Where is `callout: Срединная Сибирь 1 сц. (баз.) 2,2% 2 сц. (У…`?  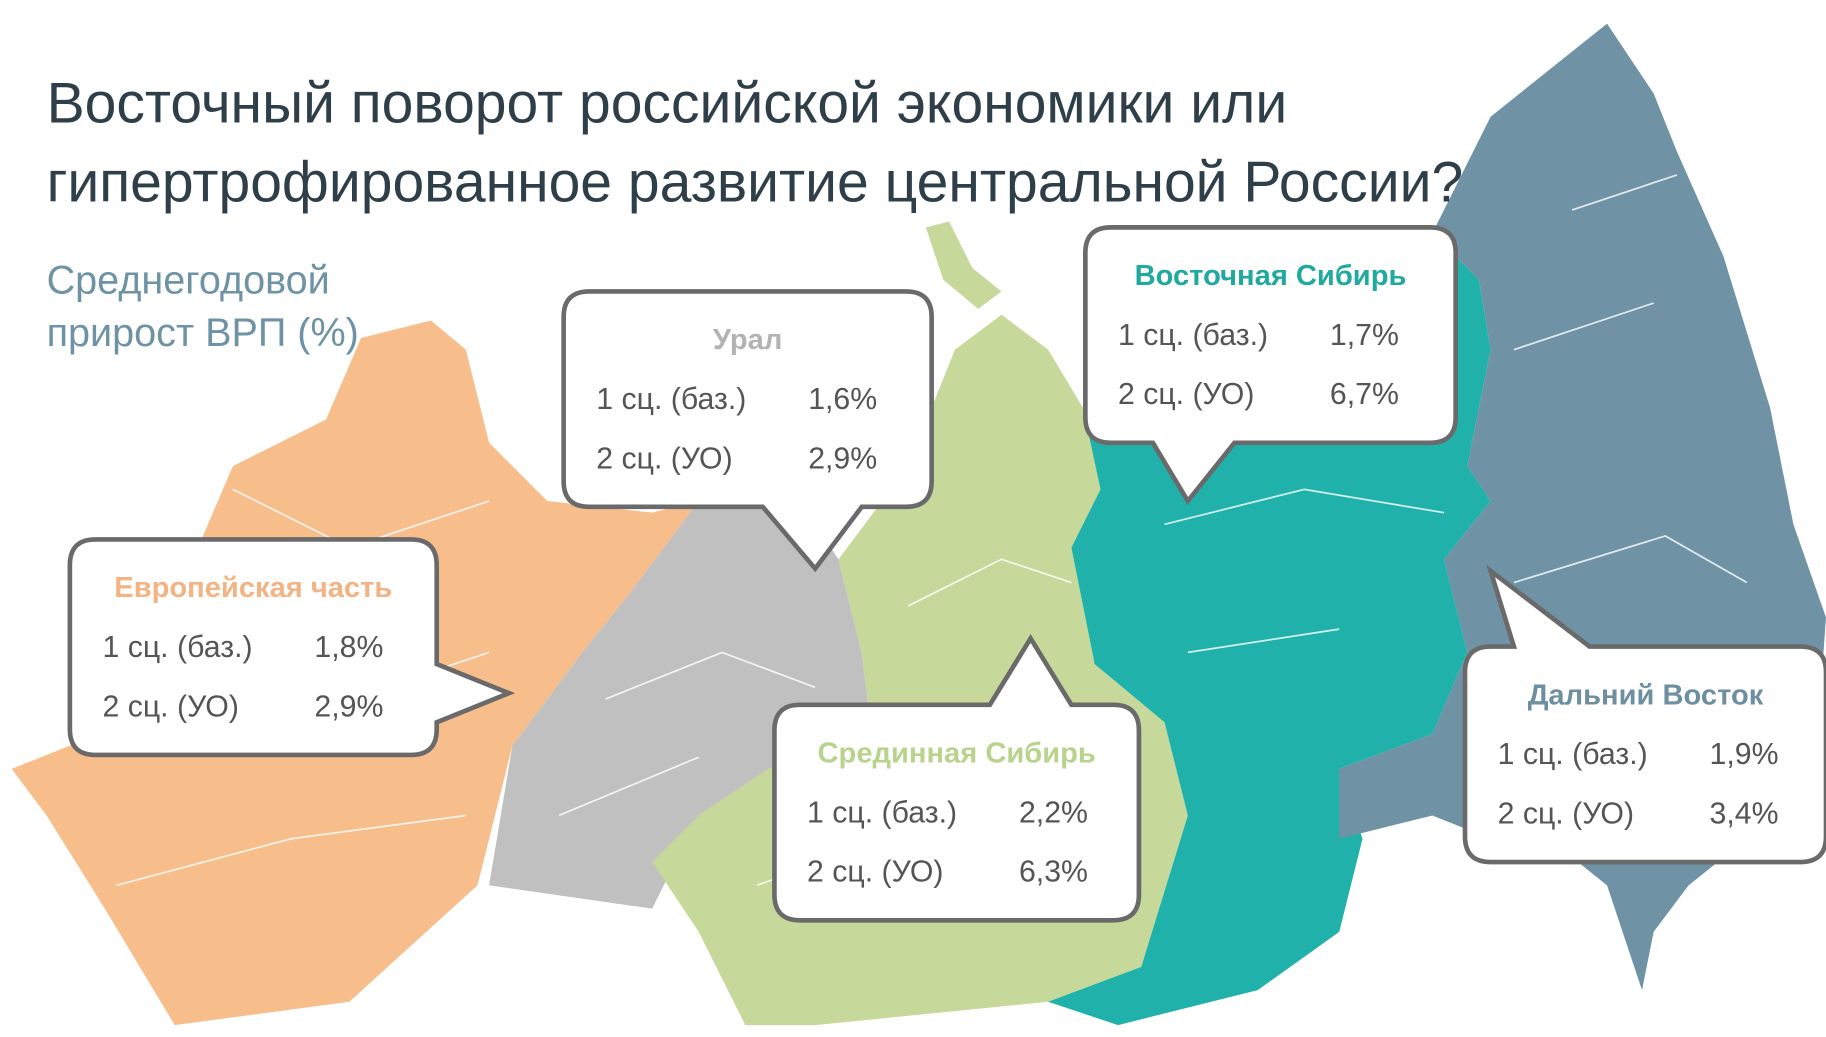
callout: Срединная Сибирь 1 сц. (баз.) 2,2% 2 сц. (У… is located at coordinates (957, 778).